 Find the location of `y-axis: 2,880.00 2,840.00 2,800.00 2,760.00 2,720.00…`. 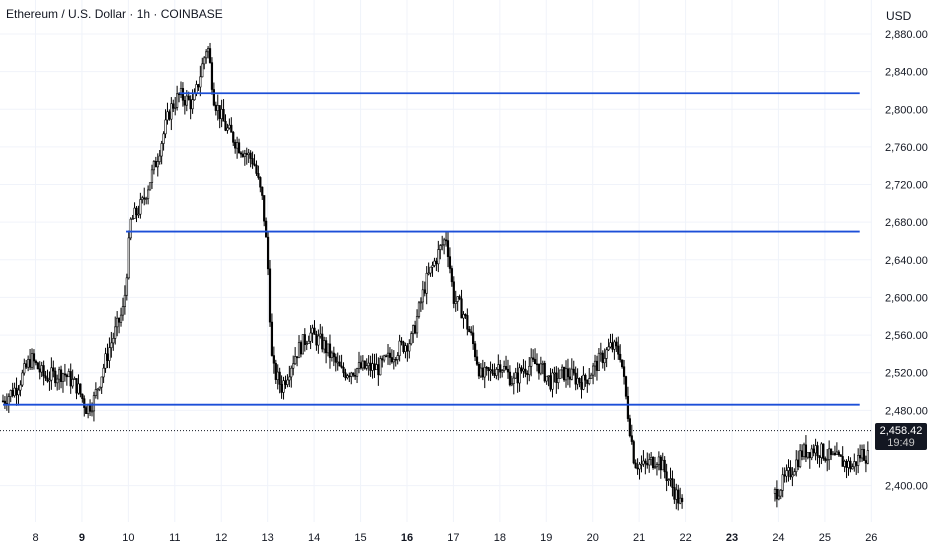

y-axis: 2,880.00 2,840.00 2,800.00 2,760.00 2,720.00… is located at coordinates (906, 261).